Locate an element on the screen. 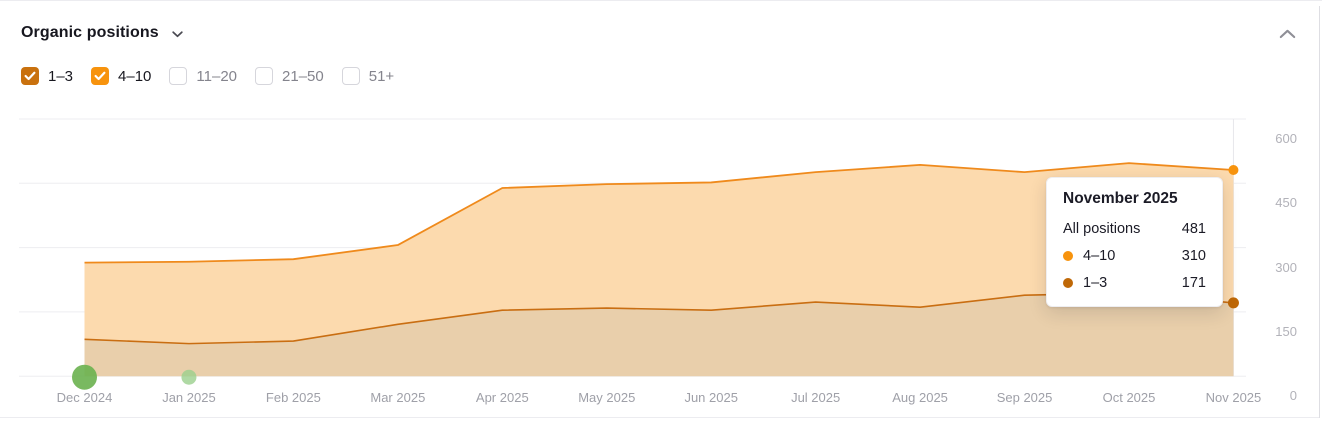 This screenshot has height=427, width=1322. position-filter-21-50: 21–50 is located at coordinates (289, 76).